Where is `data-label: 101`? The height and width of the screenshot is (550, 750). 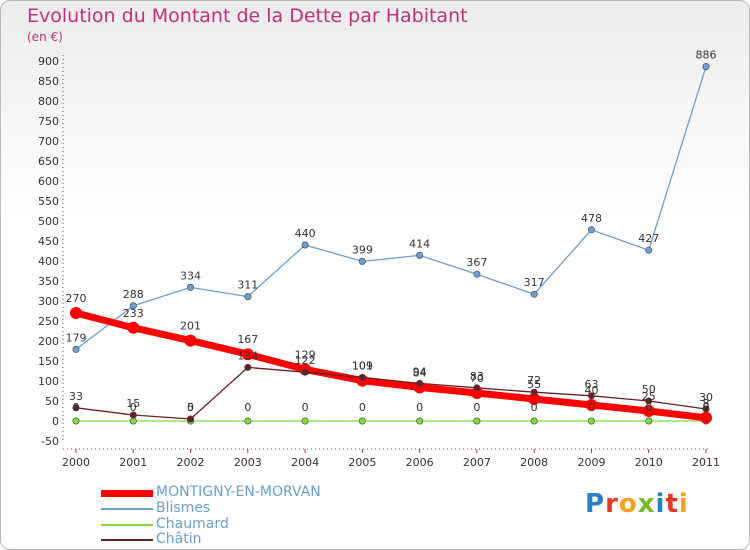
data-label: 101 is located at coordinates (362, 366).